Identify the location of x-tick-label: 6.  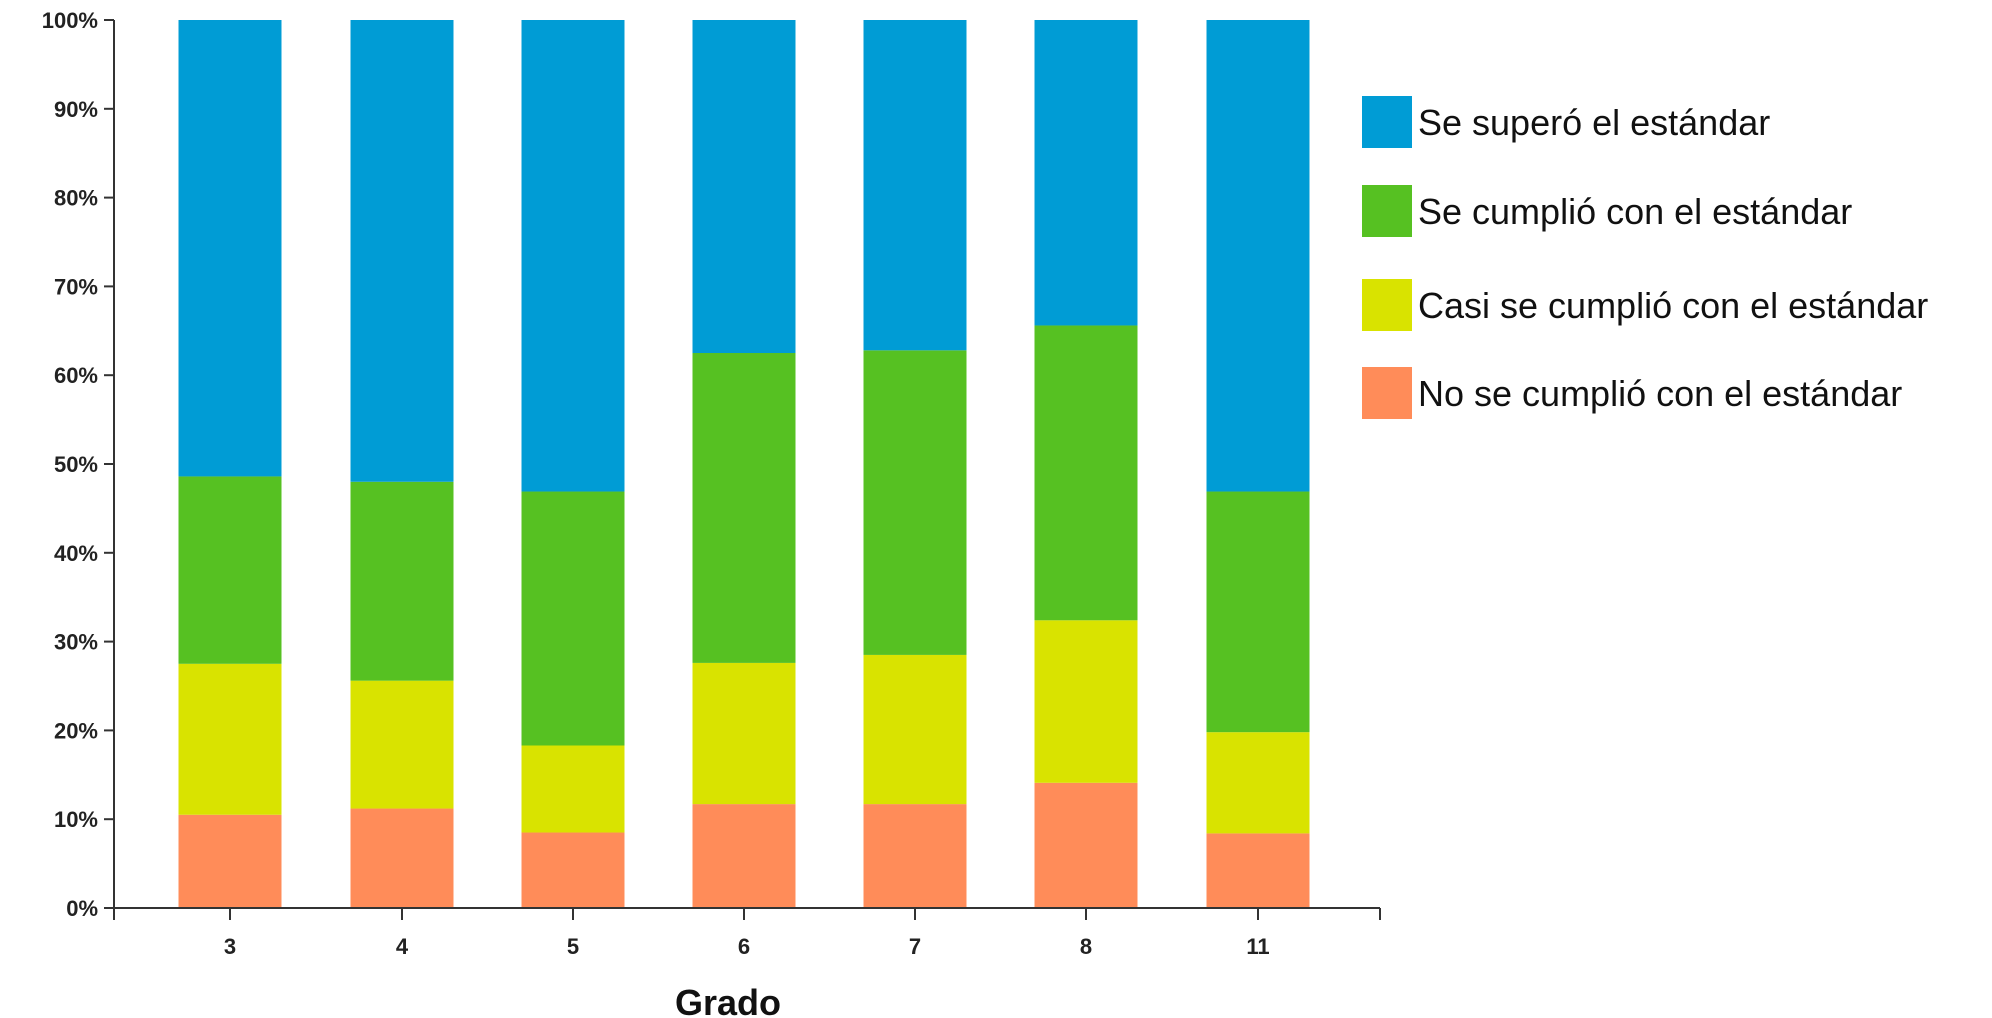
(744, 946).